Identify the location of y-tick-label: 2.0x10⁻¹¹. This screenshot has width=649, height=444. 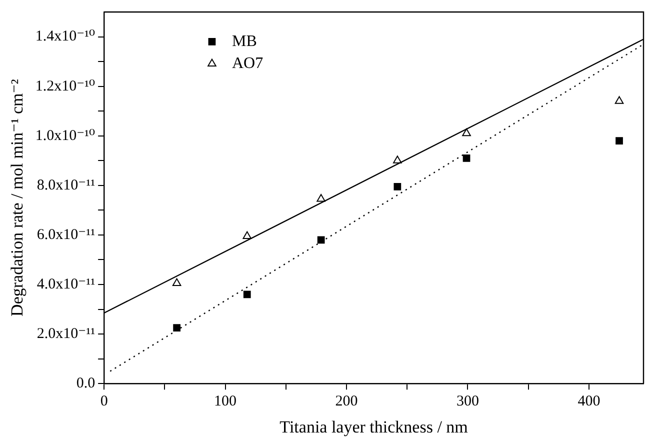
(66, 334).